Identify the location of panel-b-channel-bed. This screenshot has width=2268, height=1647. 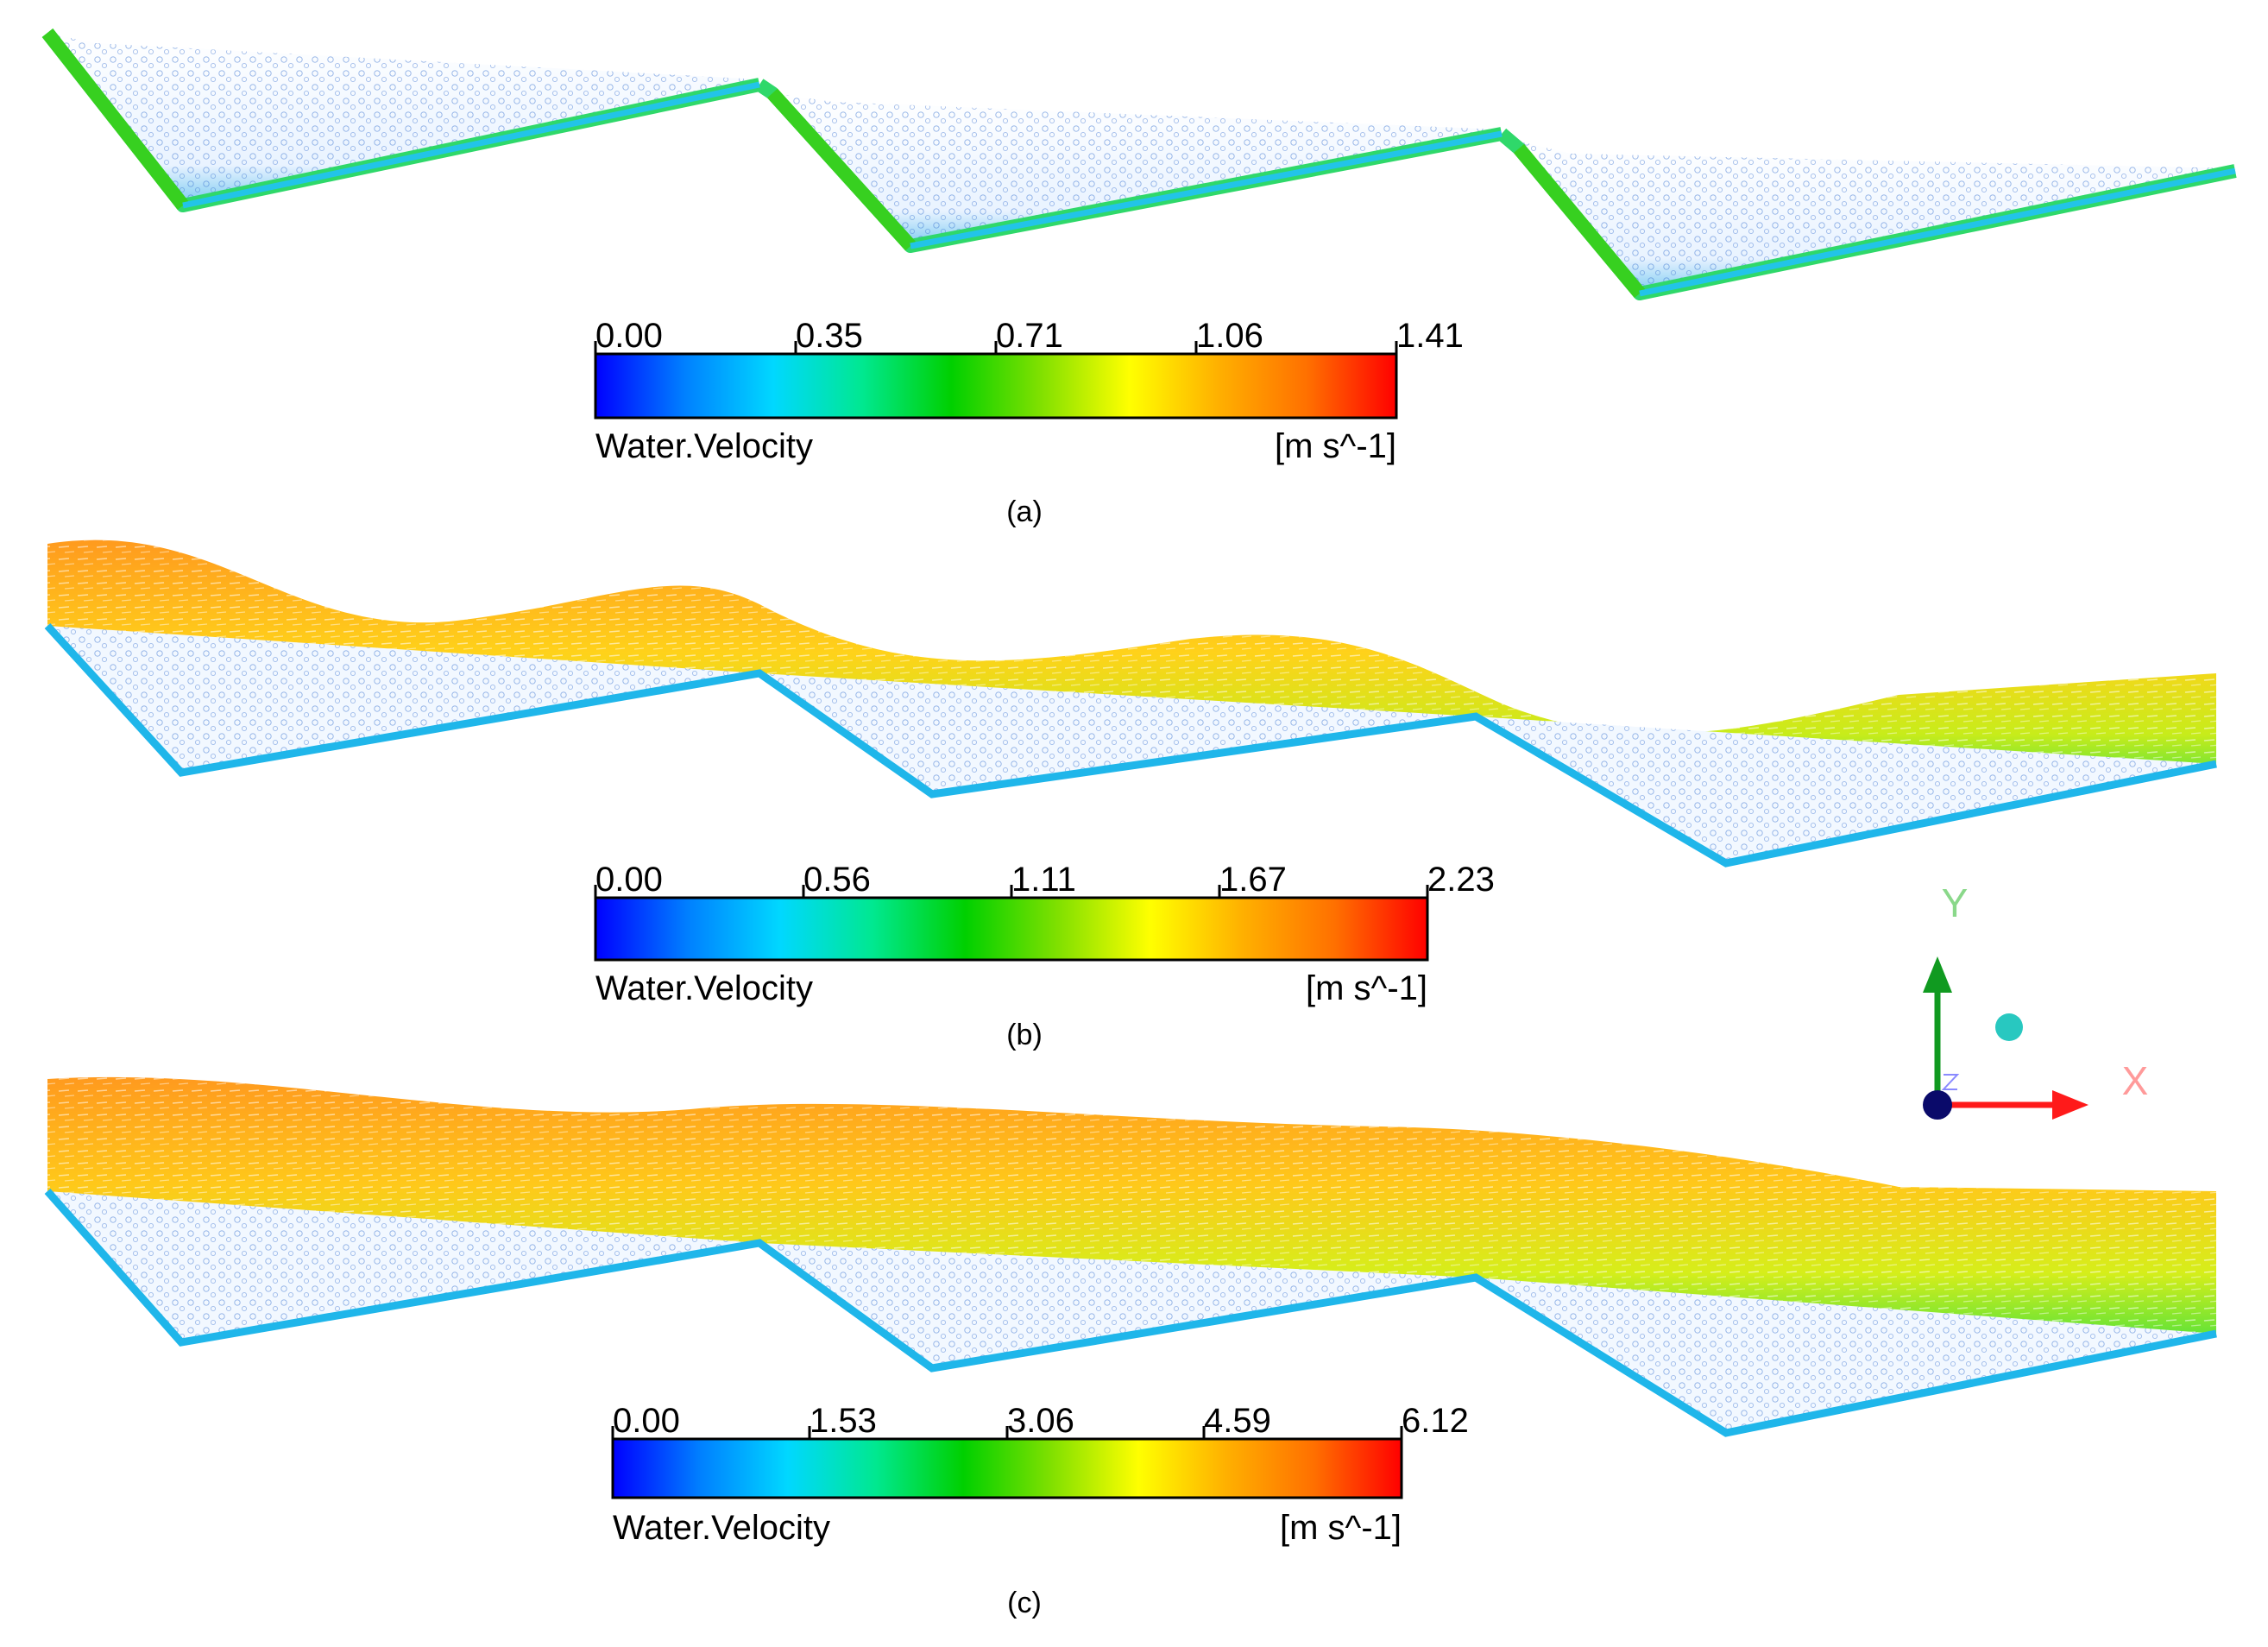
(1131, 745).